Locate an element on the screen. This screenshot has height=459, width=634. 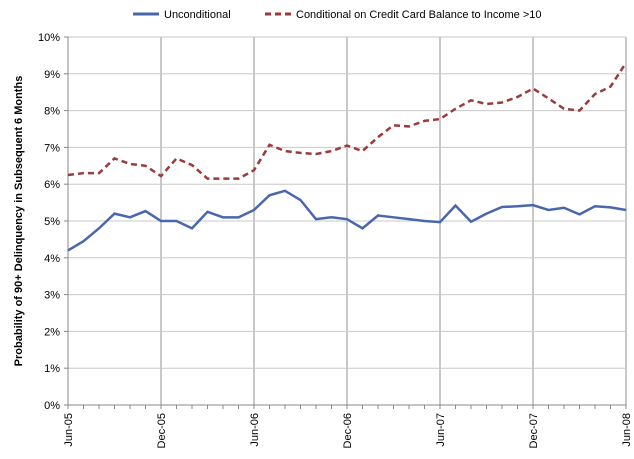
y-tick-label: 6% is located at coordinates (52, 185).